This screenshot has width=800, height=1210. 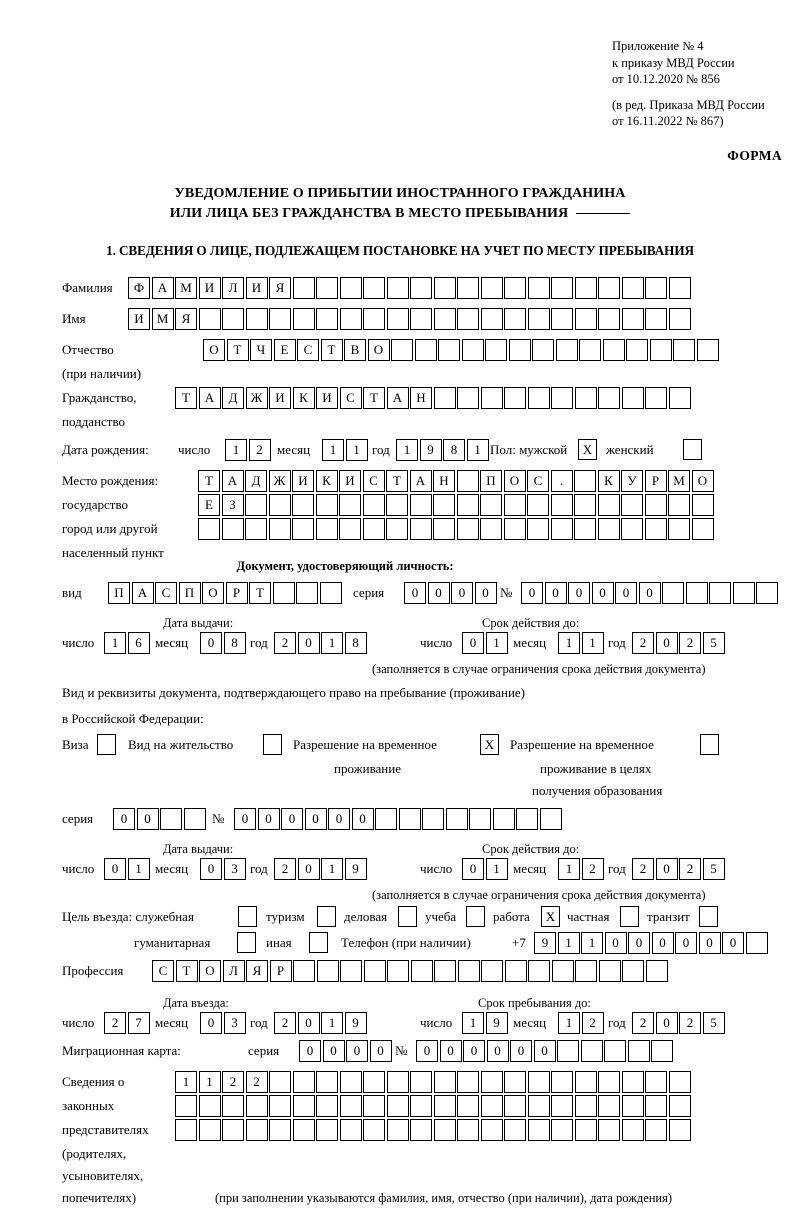 What do you see at coordinates (326, 481) in the screenshot?
I see `form-cell: К` at bounding box center [326, 481].